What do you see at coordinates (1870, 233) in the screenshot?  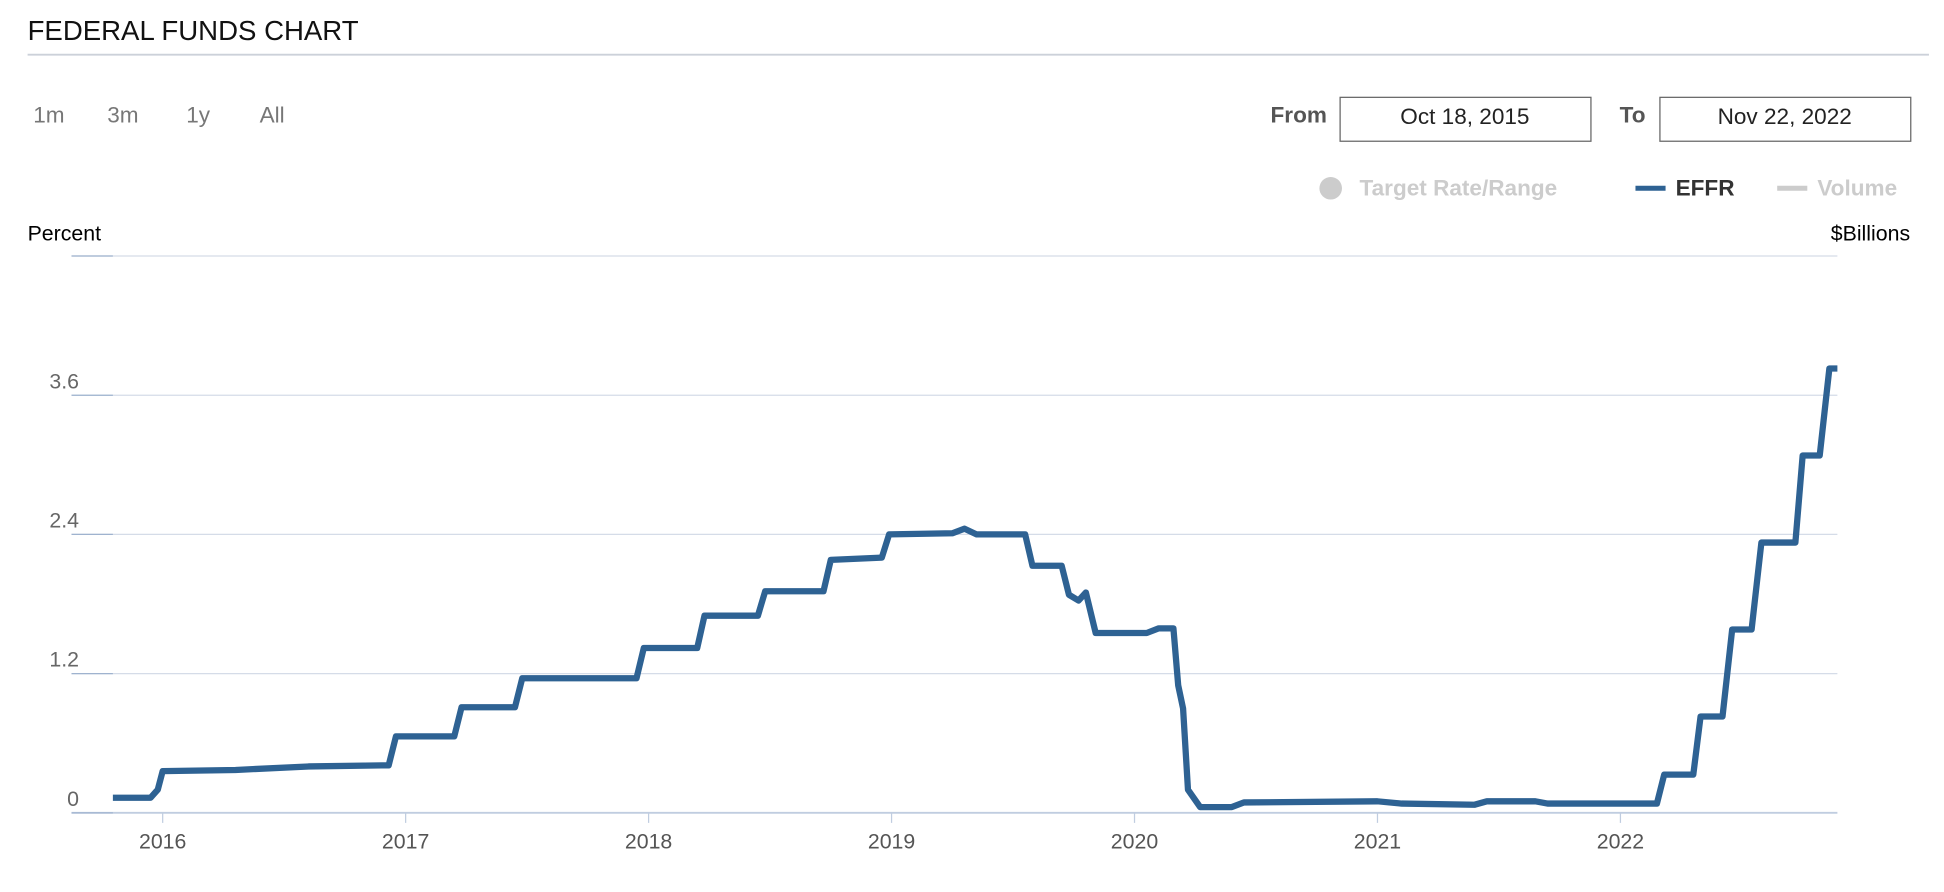 I see `y2-axis-label: $Billions` at bounding box center [1870, 233].